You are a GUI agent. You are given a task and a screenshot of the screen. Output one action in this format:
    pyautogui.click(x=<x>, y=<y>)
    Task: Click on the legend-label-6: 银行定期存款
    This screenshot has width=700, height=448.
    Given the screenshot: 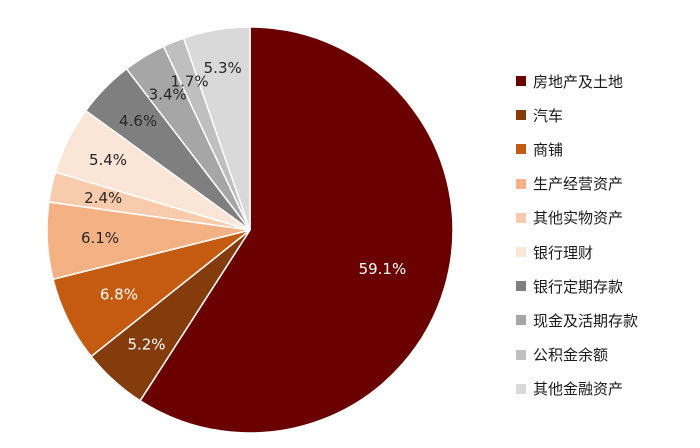 What is the action you would take?
    pyautogui.click(x=578, y=286)
    